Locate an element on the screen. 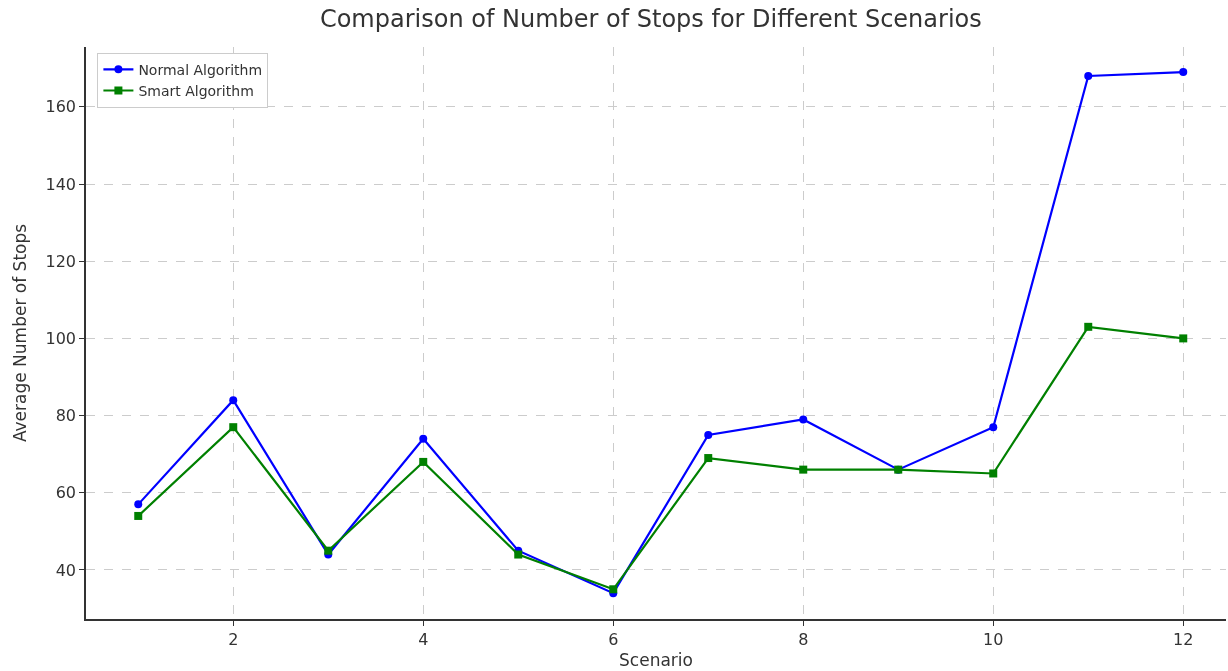  y-tick-label: 160 is located at coordinates (61, 107).